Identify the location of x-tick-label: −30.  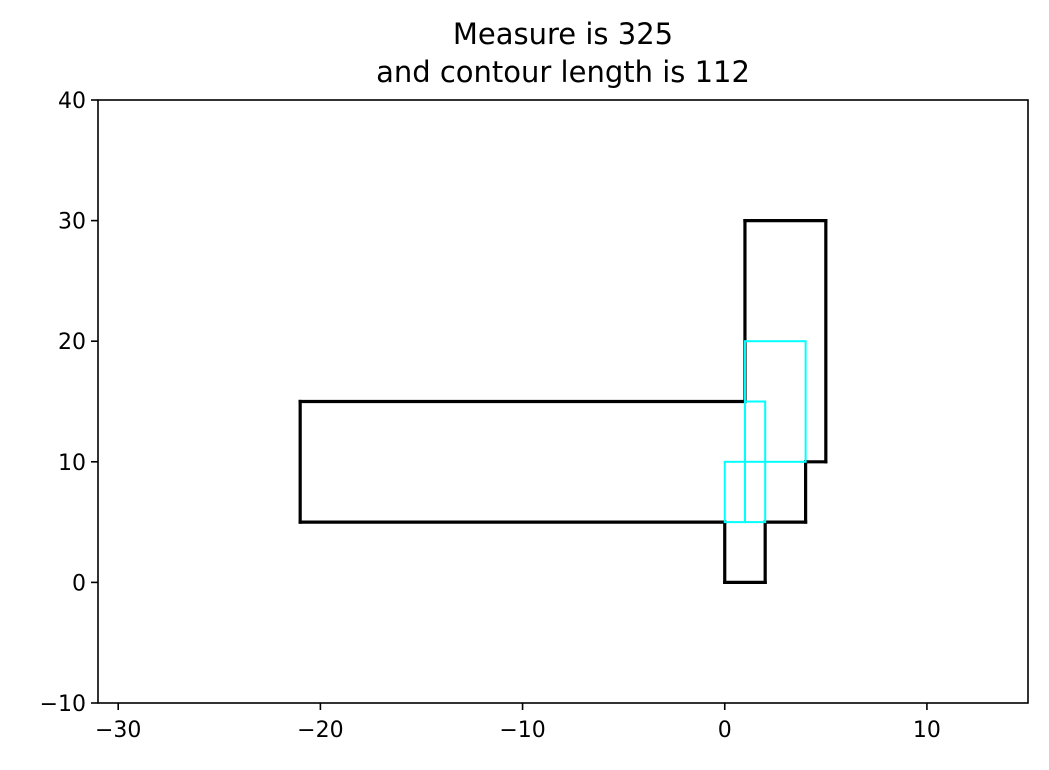
(118, 730).